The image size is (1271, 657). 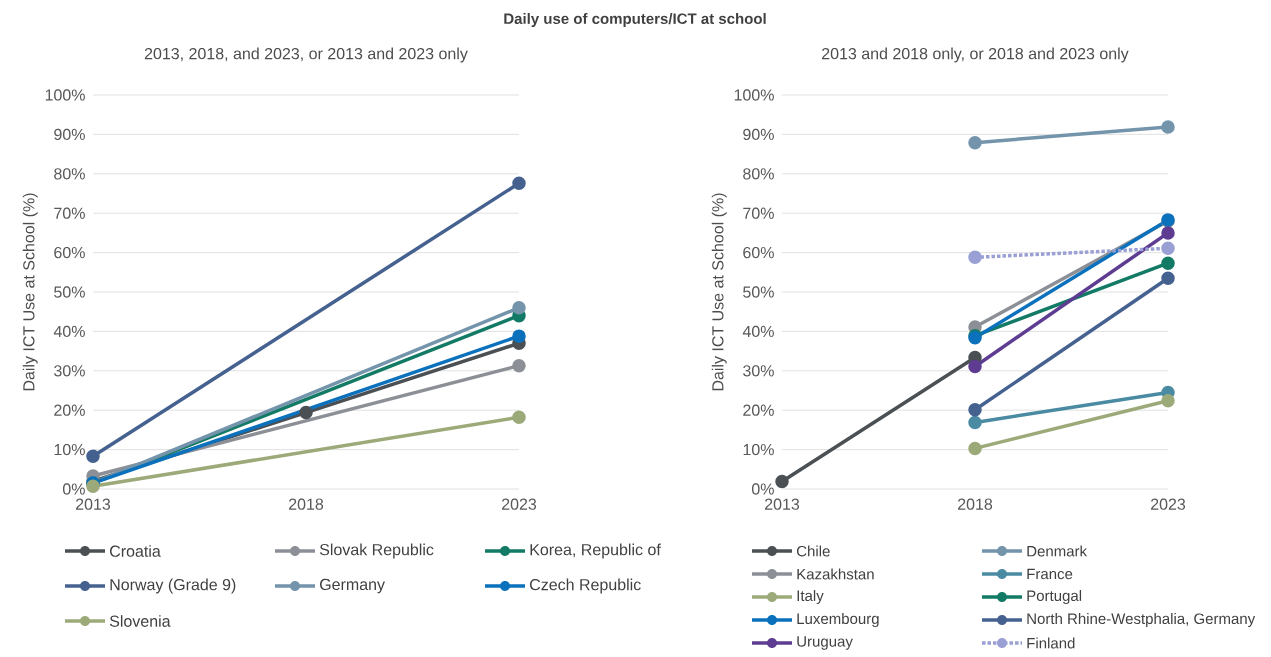 I want to click on legend-label: Czech Republic, so click(x=585, y=586).